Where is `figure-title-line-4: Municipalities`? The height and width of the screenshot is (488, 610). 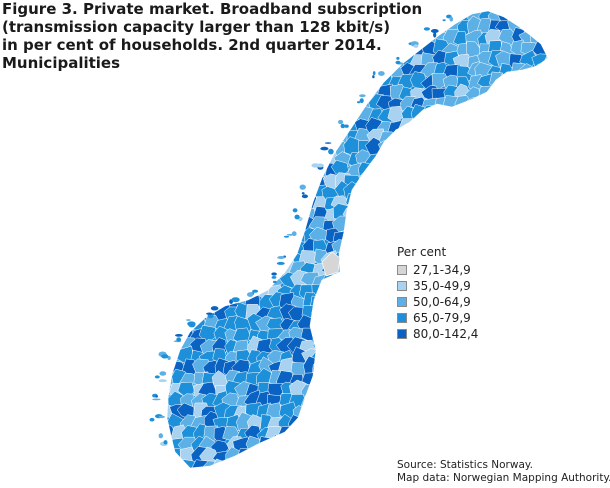 figure-title-line-4: Municipalities is located at coordinates (61, 63).